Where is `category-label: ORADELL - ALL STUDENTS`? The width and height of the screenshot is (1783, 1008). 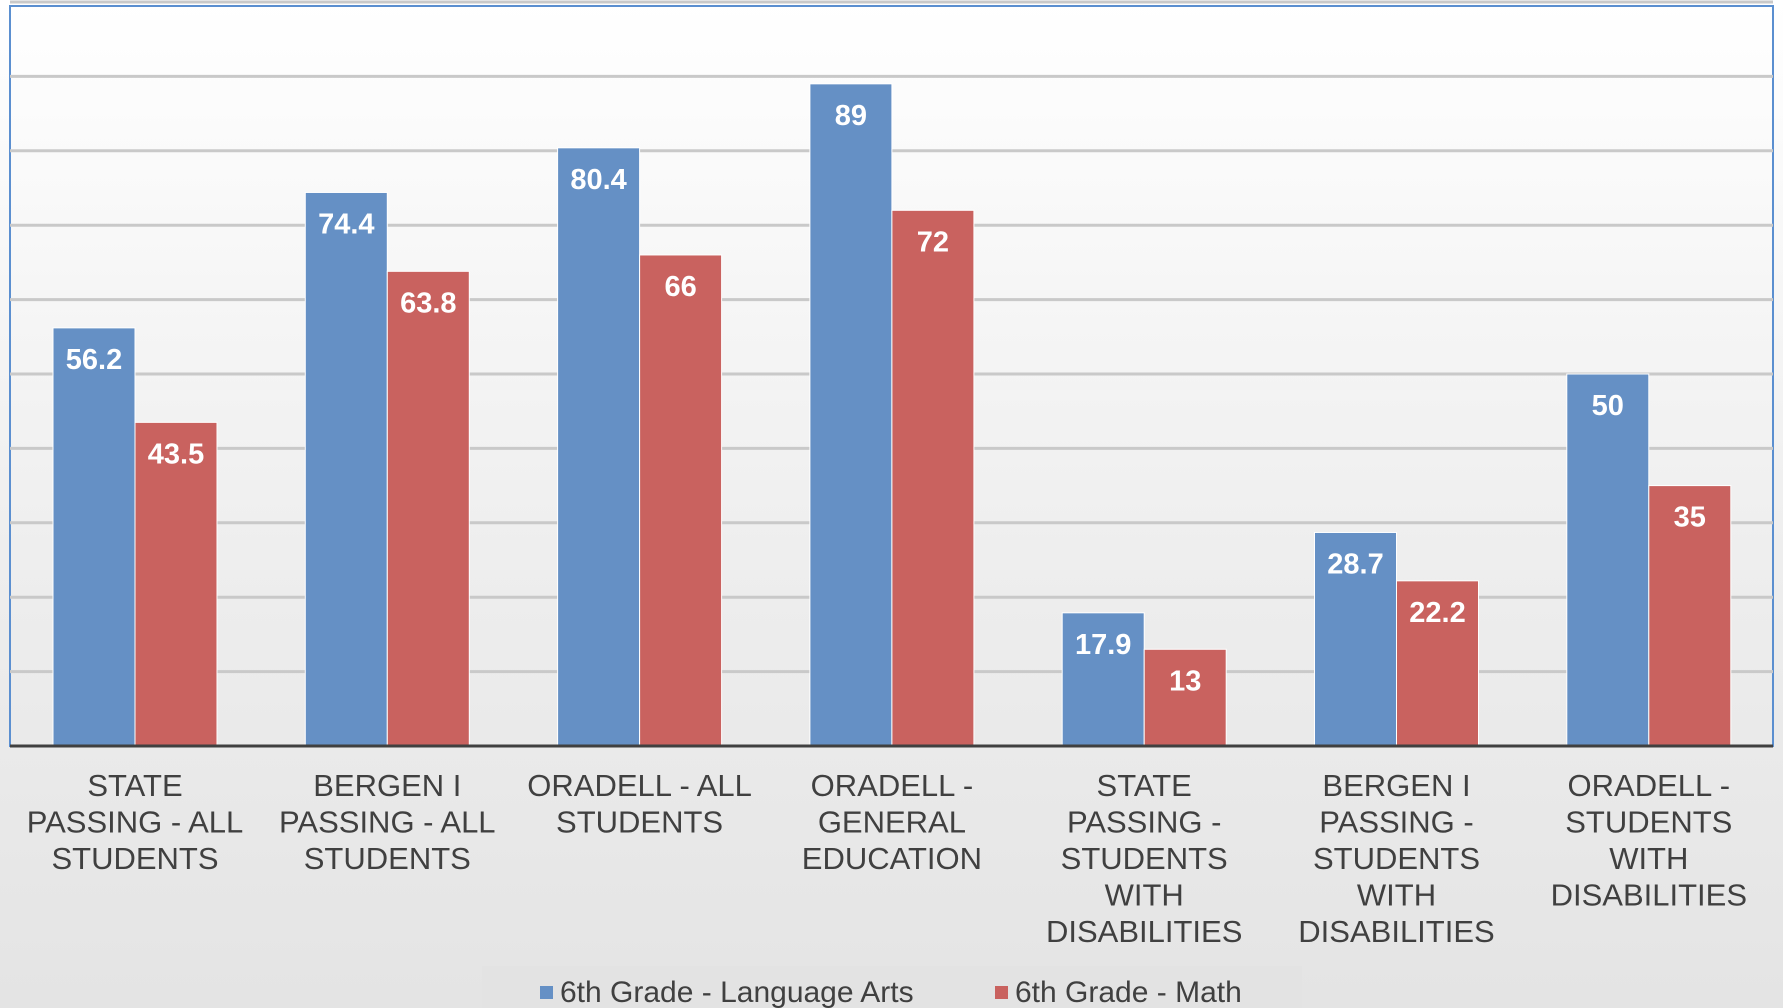
category-label: ORADELL - ALL STUDENTS is located at coordinates (639, 804).